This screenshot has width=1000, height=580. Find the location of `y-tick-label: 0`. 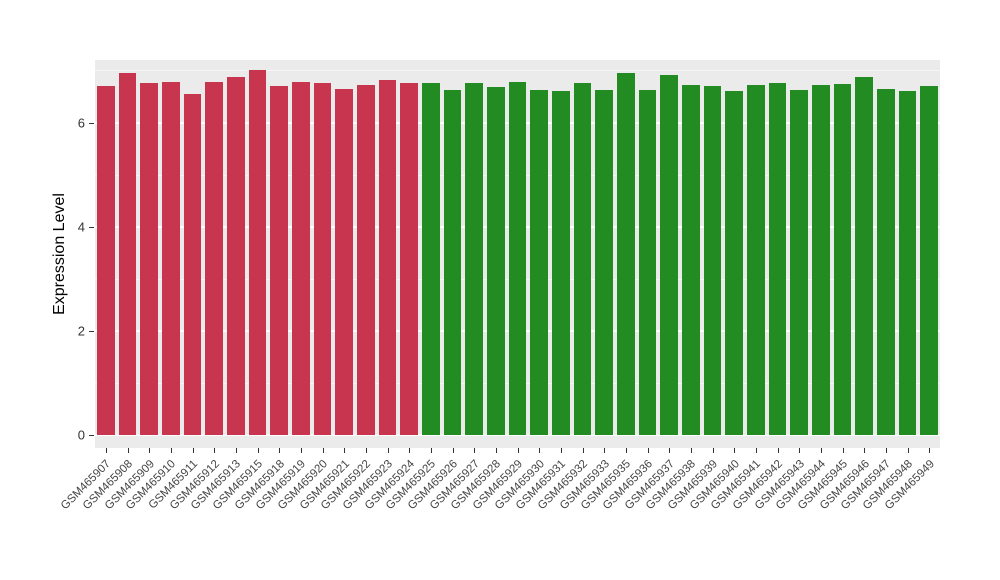

y-tick-label: 0 is located at coordinates (81, 435).